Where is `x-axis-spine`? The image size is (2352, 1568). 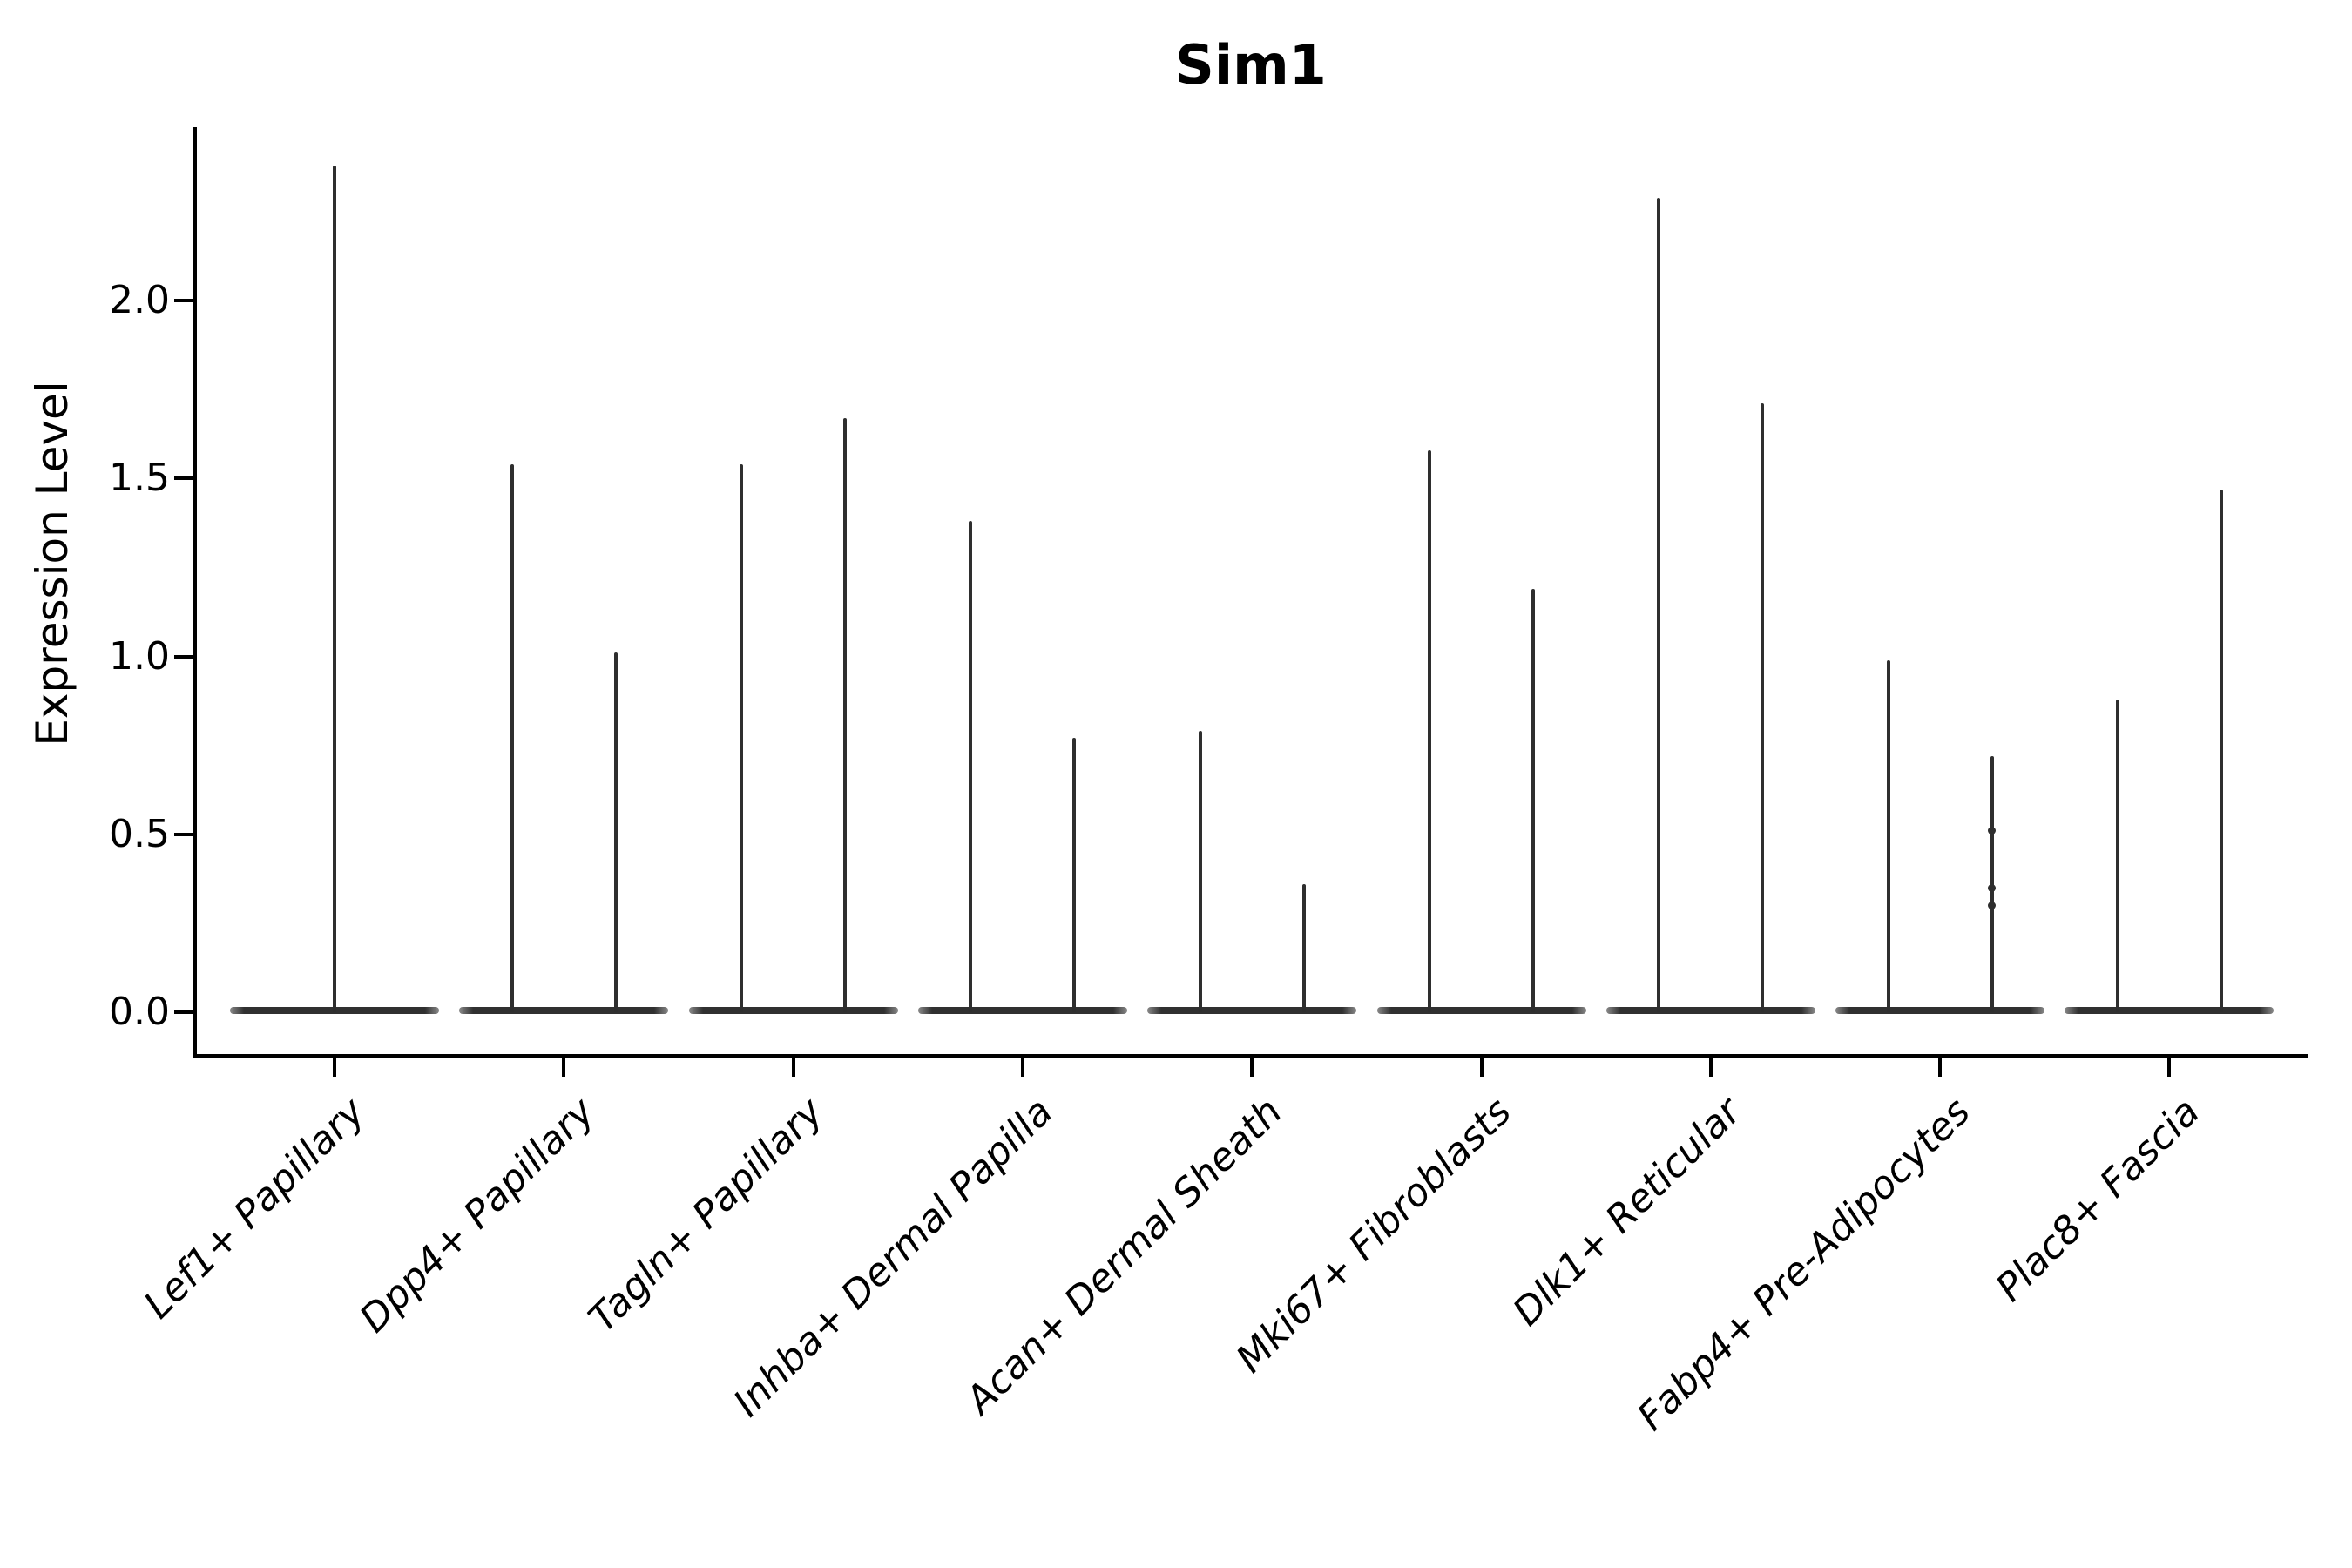 x-axis-spine is located at coordinates (1250, 1056).